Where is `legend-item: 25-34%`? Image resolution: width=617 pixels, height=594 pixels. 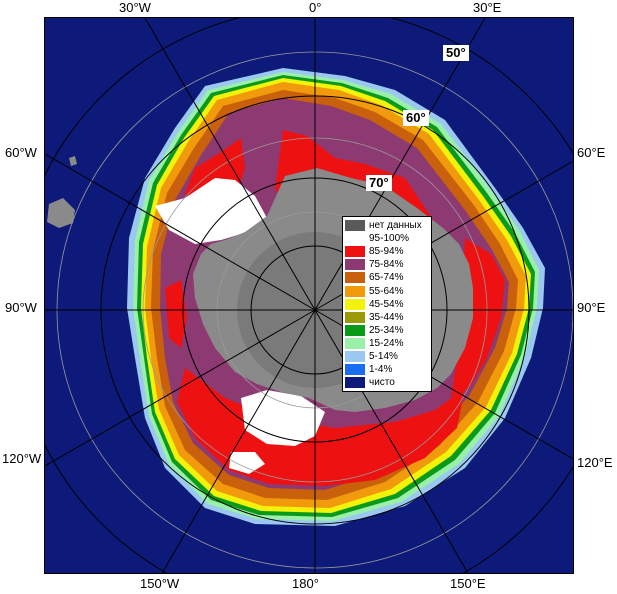
legend-item: 25-34% is located at coordinates (388, 330).